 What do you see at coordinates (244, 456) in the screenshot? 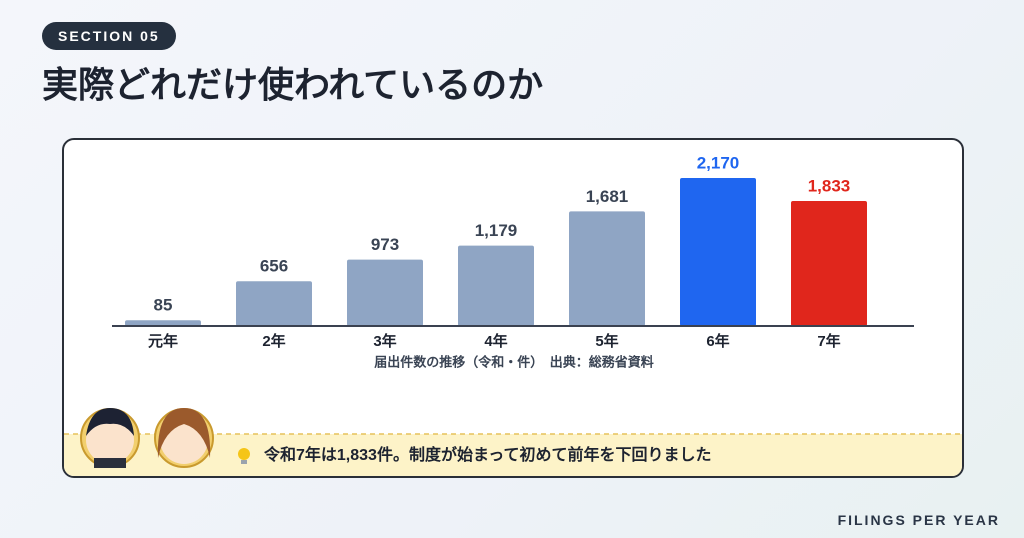
I see `bulb-icon` at bounding box center [244, 456].